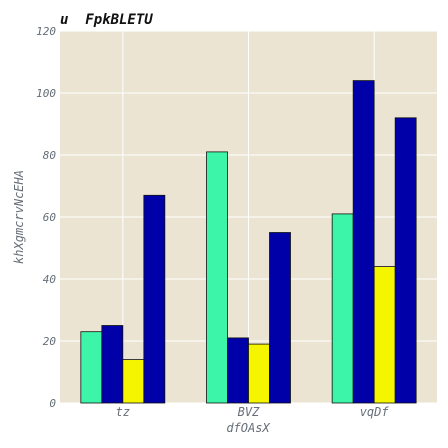 Image resolution: width=448 pixels, height=448 pixels. Describe the element at coordinates (375, 412) in the screenshot. I see `x-tick-label: vqDf` at that location.